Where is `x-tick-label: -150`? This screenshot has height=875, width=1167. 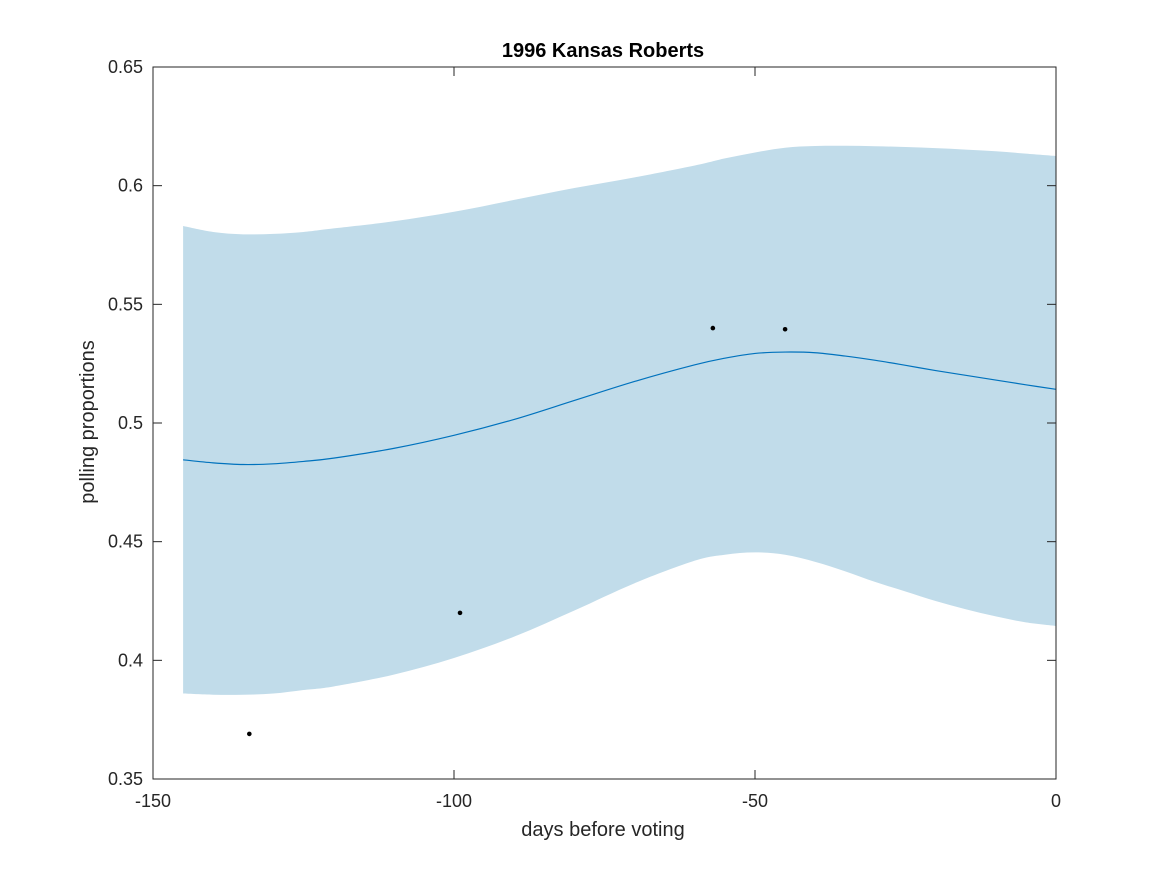 x-tick-label: -150 is located at coordinates (153, 801).